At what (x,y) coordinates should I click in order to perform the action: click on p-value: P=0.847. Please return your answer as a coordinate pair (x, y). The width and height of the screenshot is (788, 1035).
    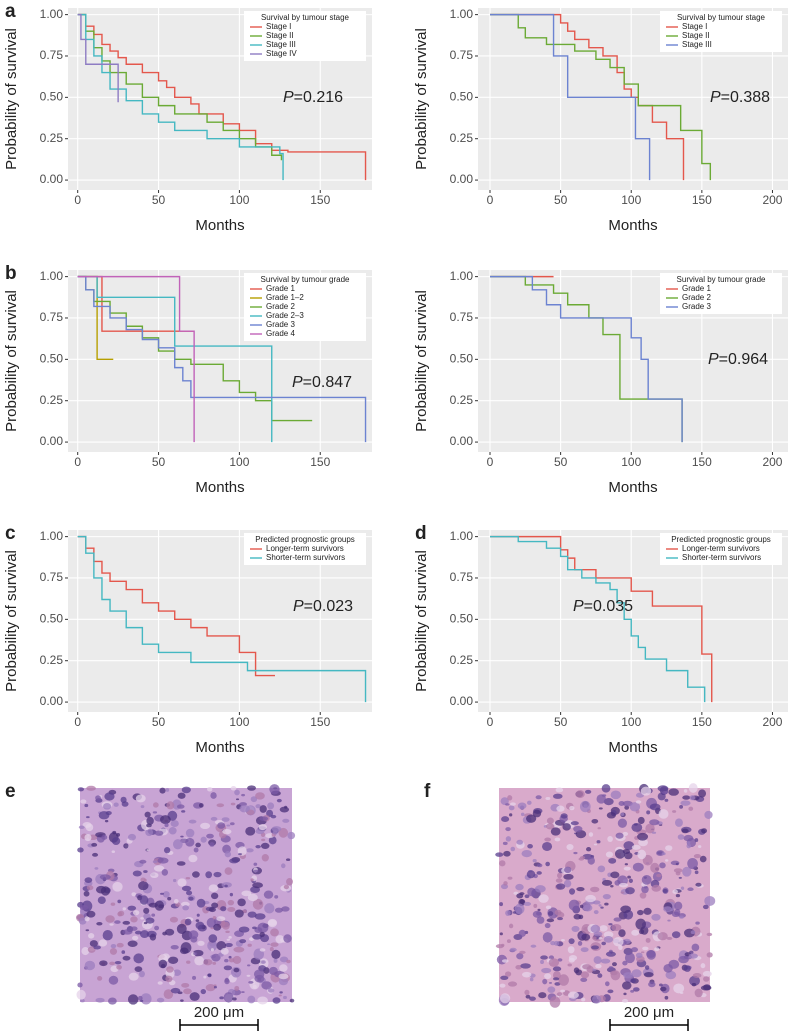
    Looking at the image, I should click on (322, 382).